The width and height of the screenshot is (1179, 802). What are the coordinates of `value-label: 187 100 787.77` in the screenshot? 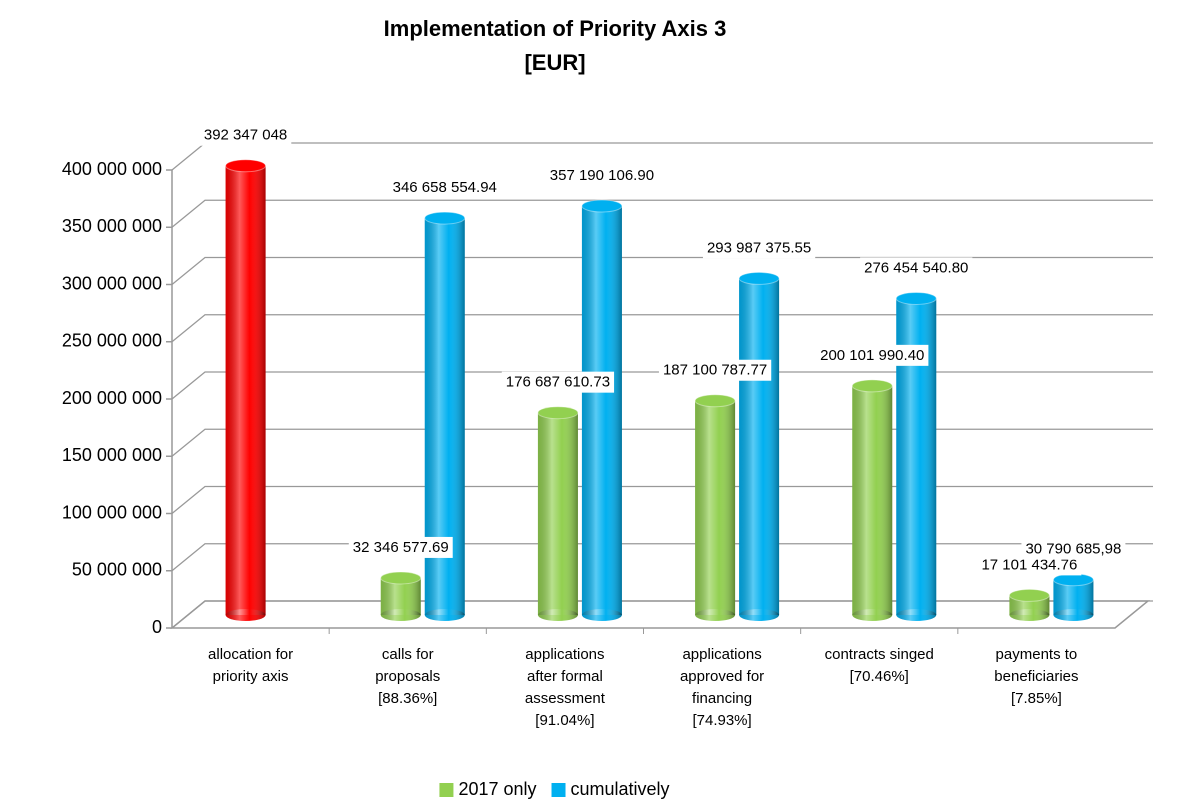 It's located at (715, 370).